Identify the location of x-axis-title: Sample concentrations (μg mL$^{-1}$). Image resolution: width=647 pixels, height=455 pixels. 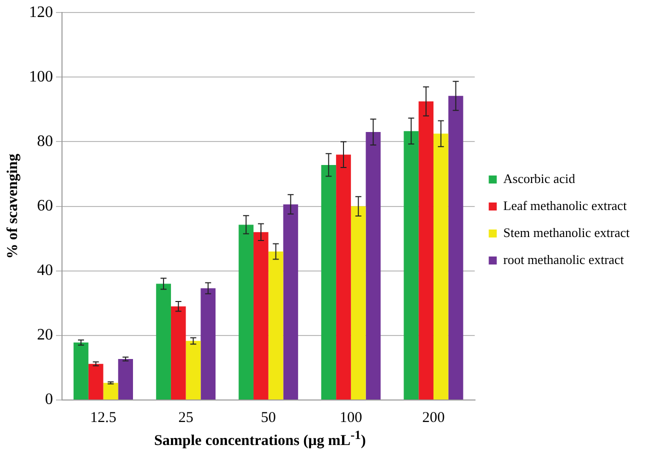
(260, 439).